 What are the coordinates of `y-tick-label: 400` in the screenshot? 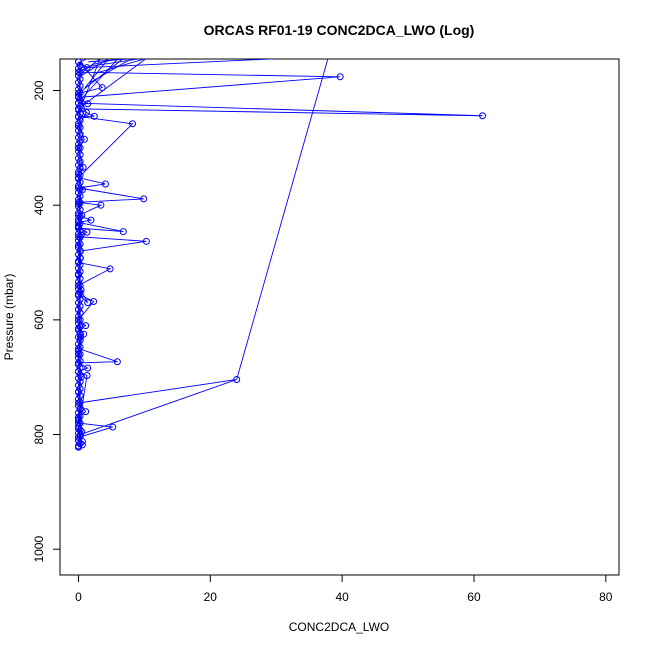 It's located at (39, 205).